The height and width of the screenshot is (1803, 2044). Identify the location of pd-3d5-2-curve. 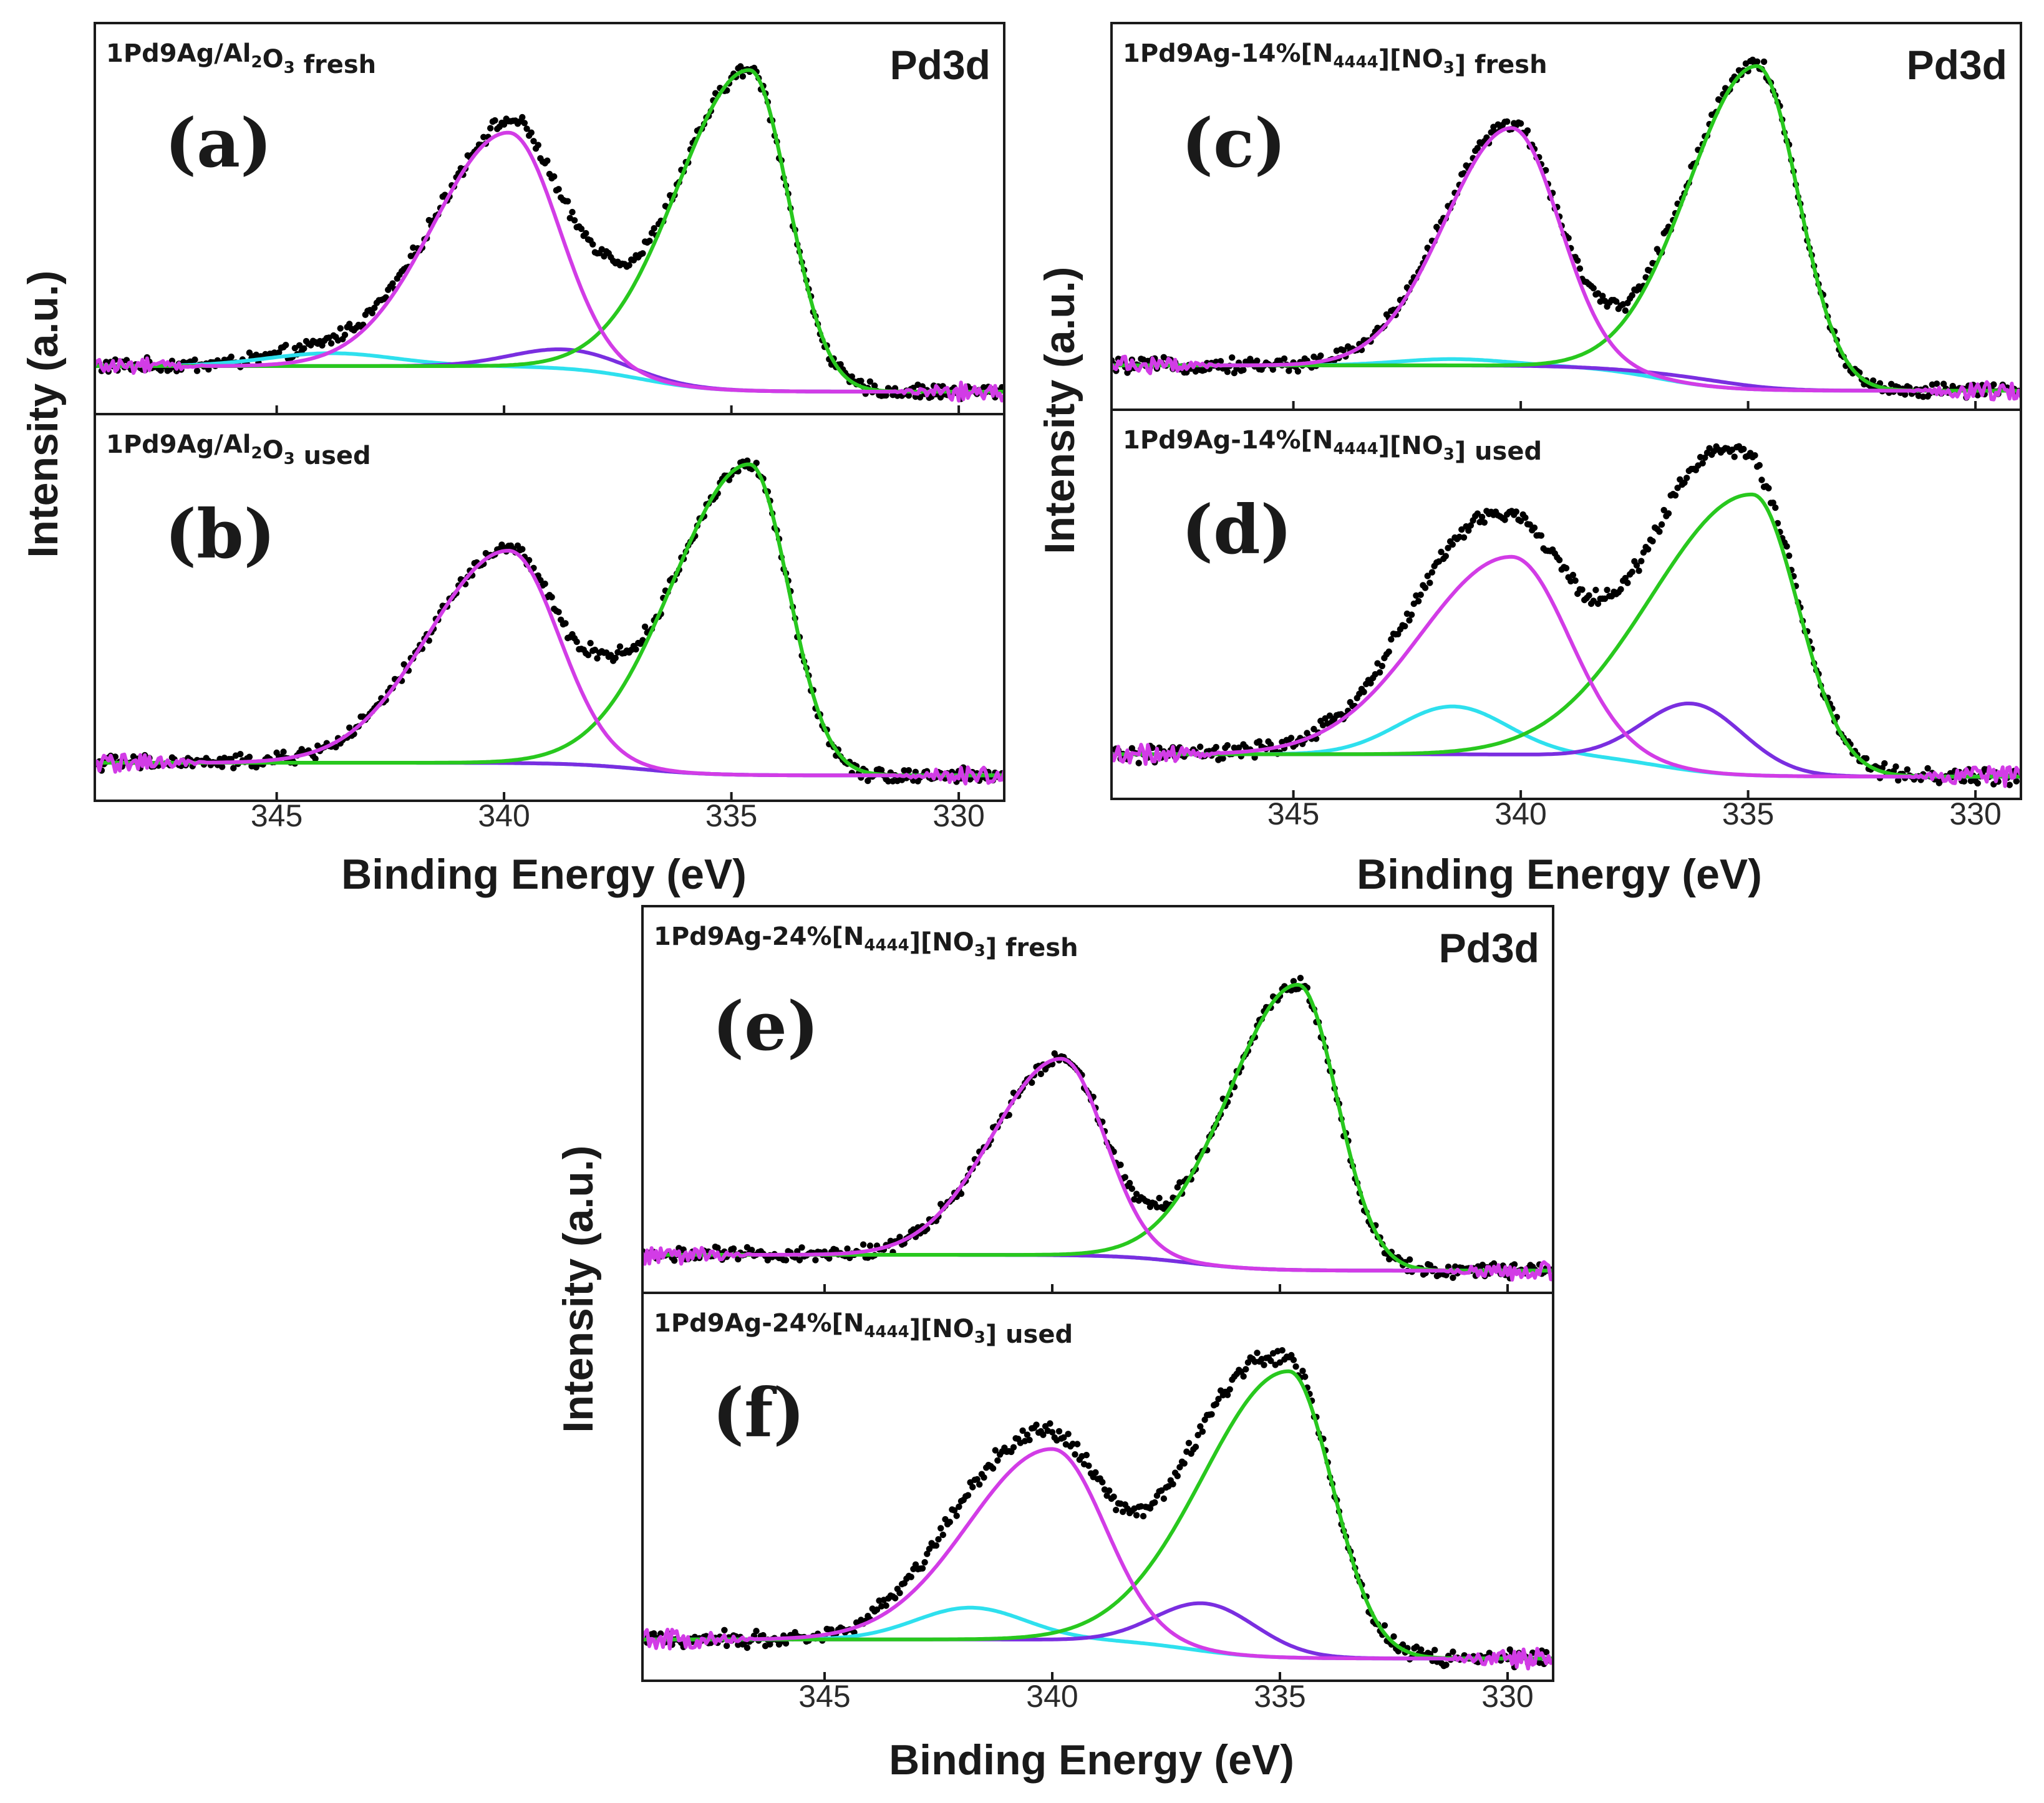
(1566, 635).